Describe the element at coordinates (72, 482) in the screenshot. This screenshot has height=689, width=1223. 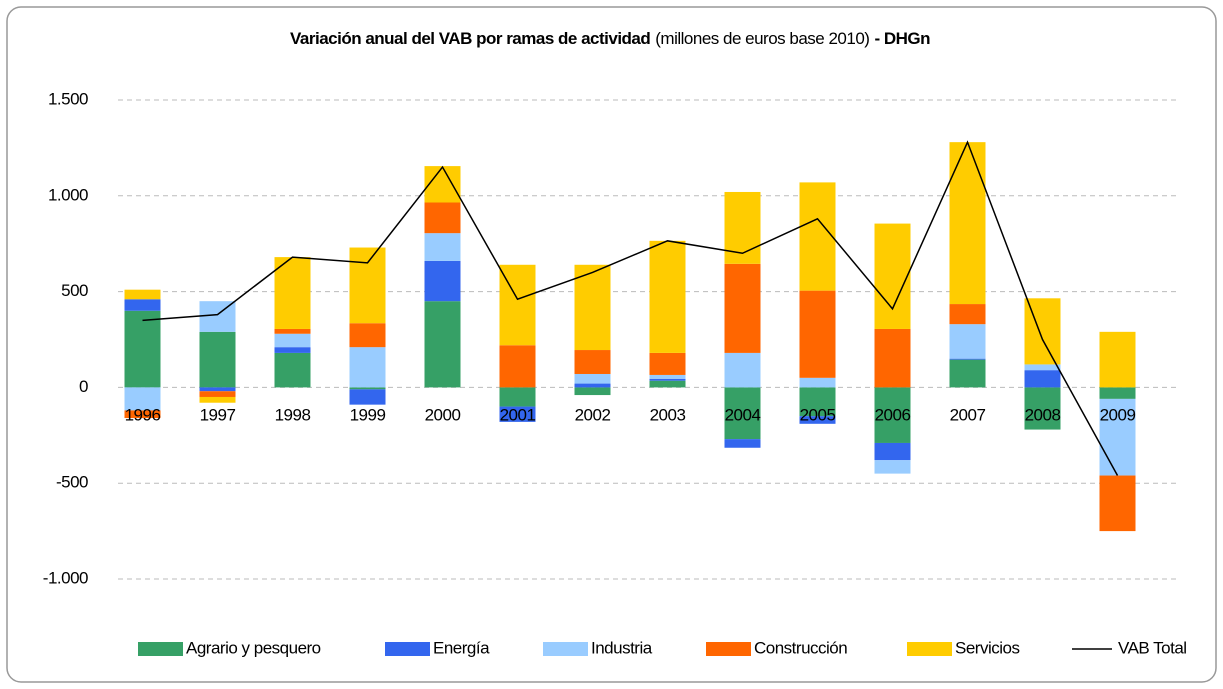
I see `y-tick-label: -500` at that location.